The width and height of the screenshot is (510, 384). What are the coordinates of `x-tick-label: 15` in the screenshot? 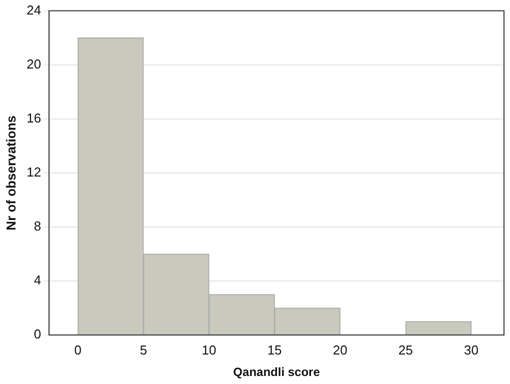 It's located at (274, 350).